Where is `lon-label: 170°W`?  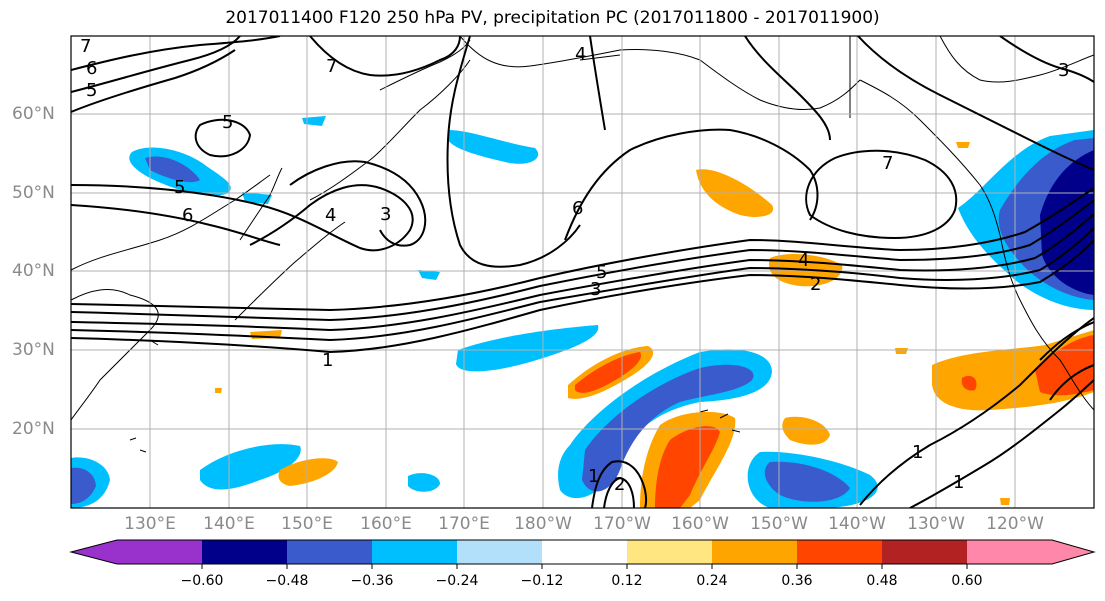
lon-label: 170°W is located at coordinates (622, 524).